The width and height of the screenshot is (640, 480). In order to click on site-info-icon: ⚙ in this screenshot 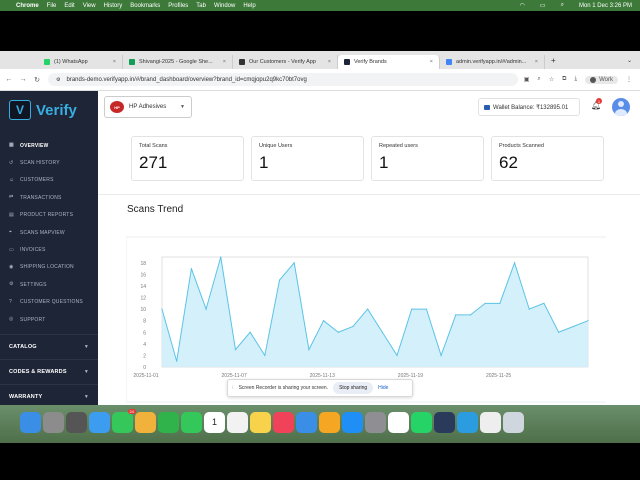, I will do `click(58, 79)`.